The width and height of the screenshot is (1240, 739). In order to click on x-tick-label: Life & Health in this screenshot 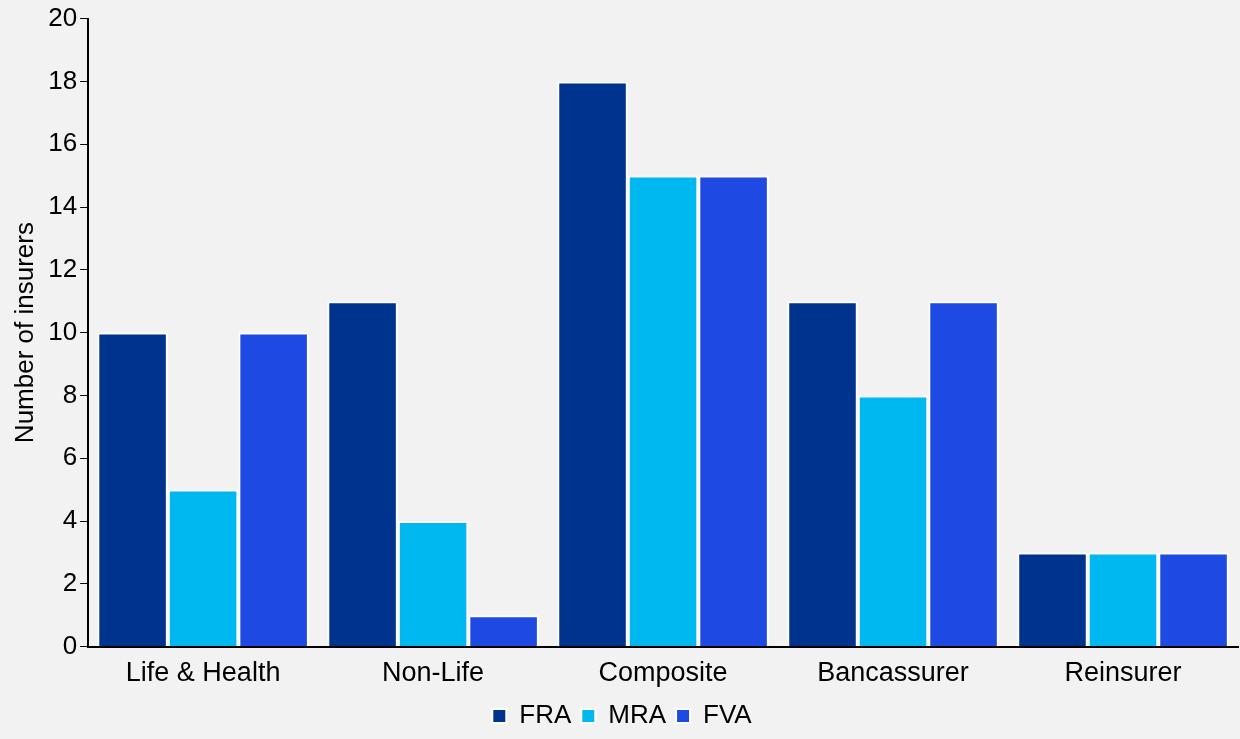, I will do `click(203, 672)`.